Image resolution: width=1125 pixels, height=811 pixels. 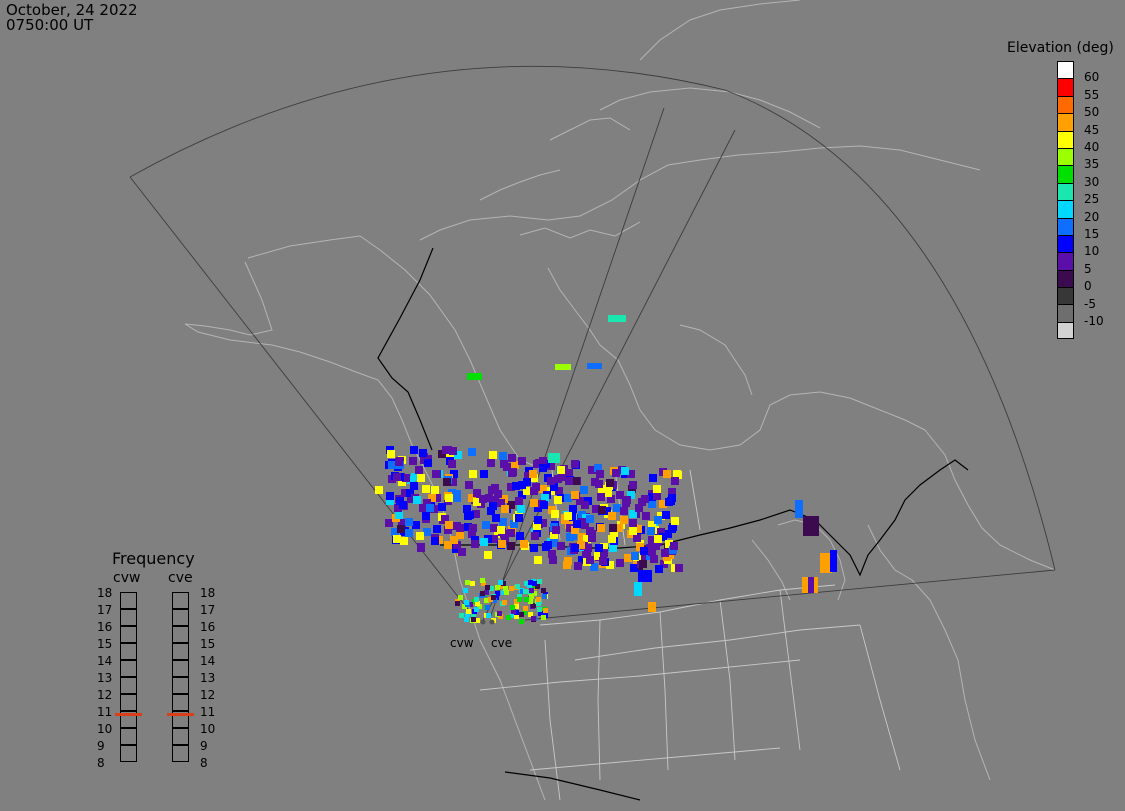 What do you see at coordinates (128, 715) in the screenshot?
I see `frequency-marker-cvw` at bounding box center [128, 715].